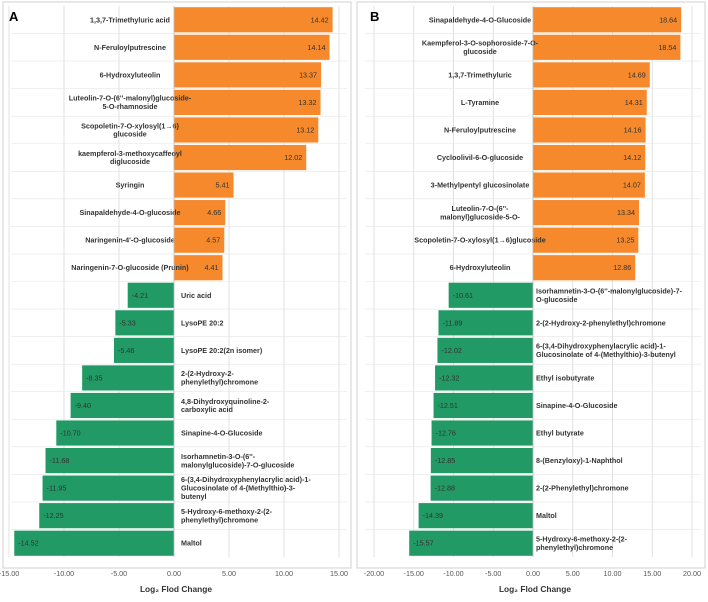  What do you see at coordinates (246, 479) in the screenshot?
I see `category-label-line: 6-(3,4-Dihydroxyphenylacrylic acid)-1-` at bounding box center [246, 479].